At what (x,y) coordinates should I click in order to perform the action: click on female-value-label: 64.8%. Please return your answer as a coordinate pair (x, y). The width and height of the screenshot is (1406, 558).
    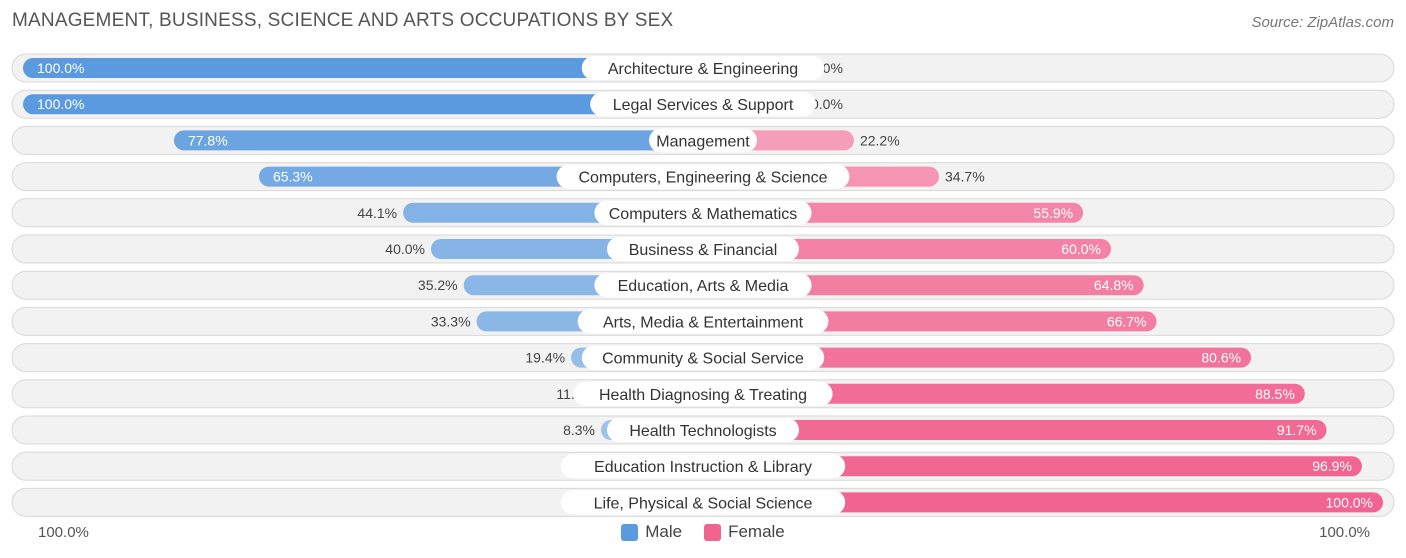
    Looking at the image, I should click on (1114, 285).